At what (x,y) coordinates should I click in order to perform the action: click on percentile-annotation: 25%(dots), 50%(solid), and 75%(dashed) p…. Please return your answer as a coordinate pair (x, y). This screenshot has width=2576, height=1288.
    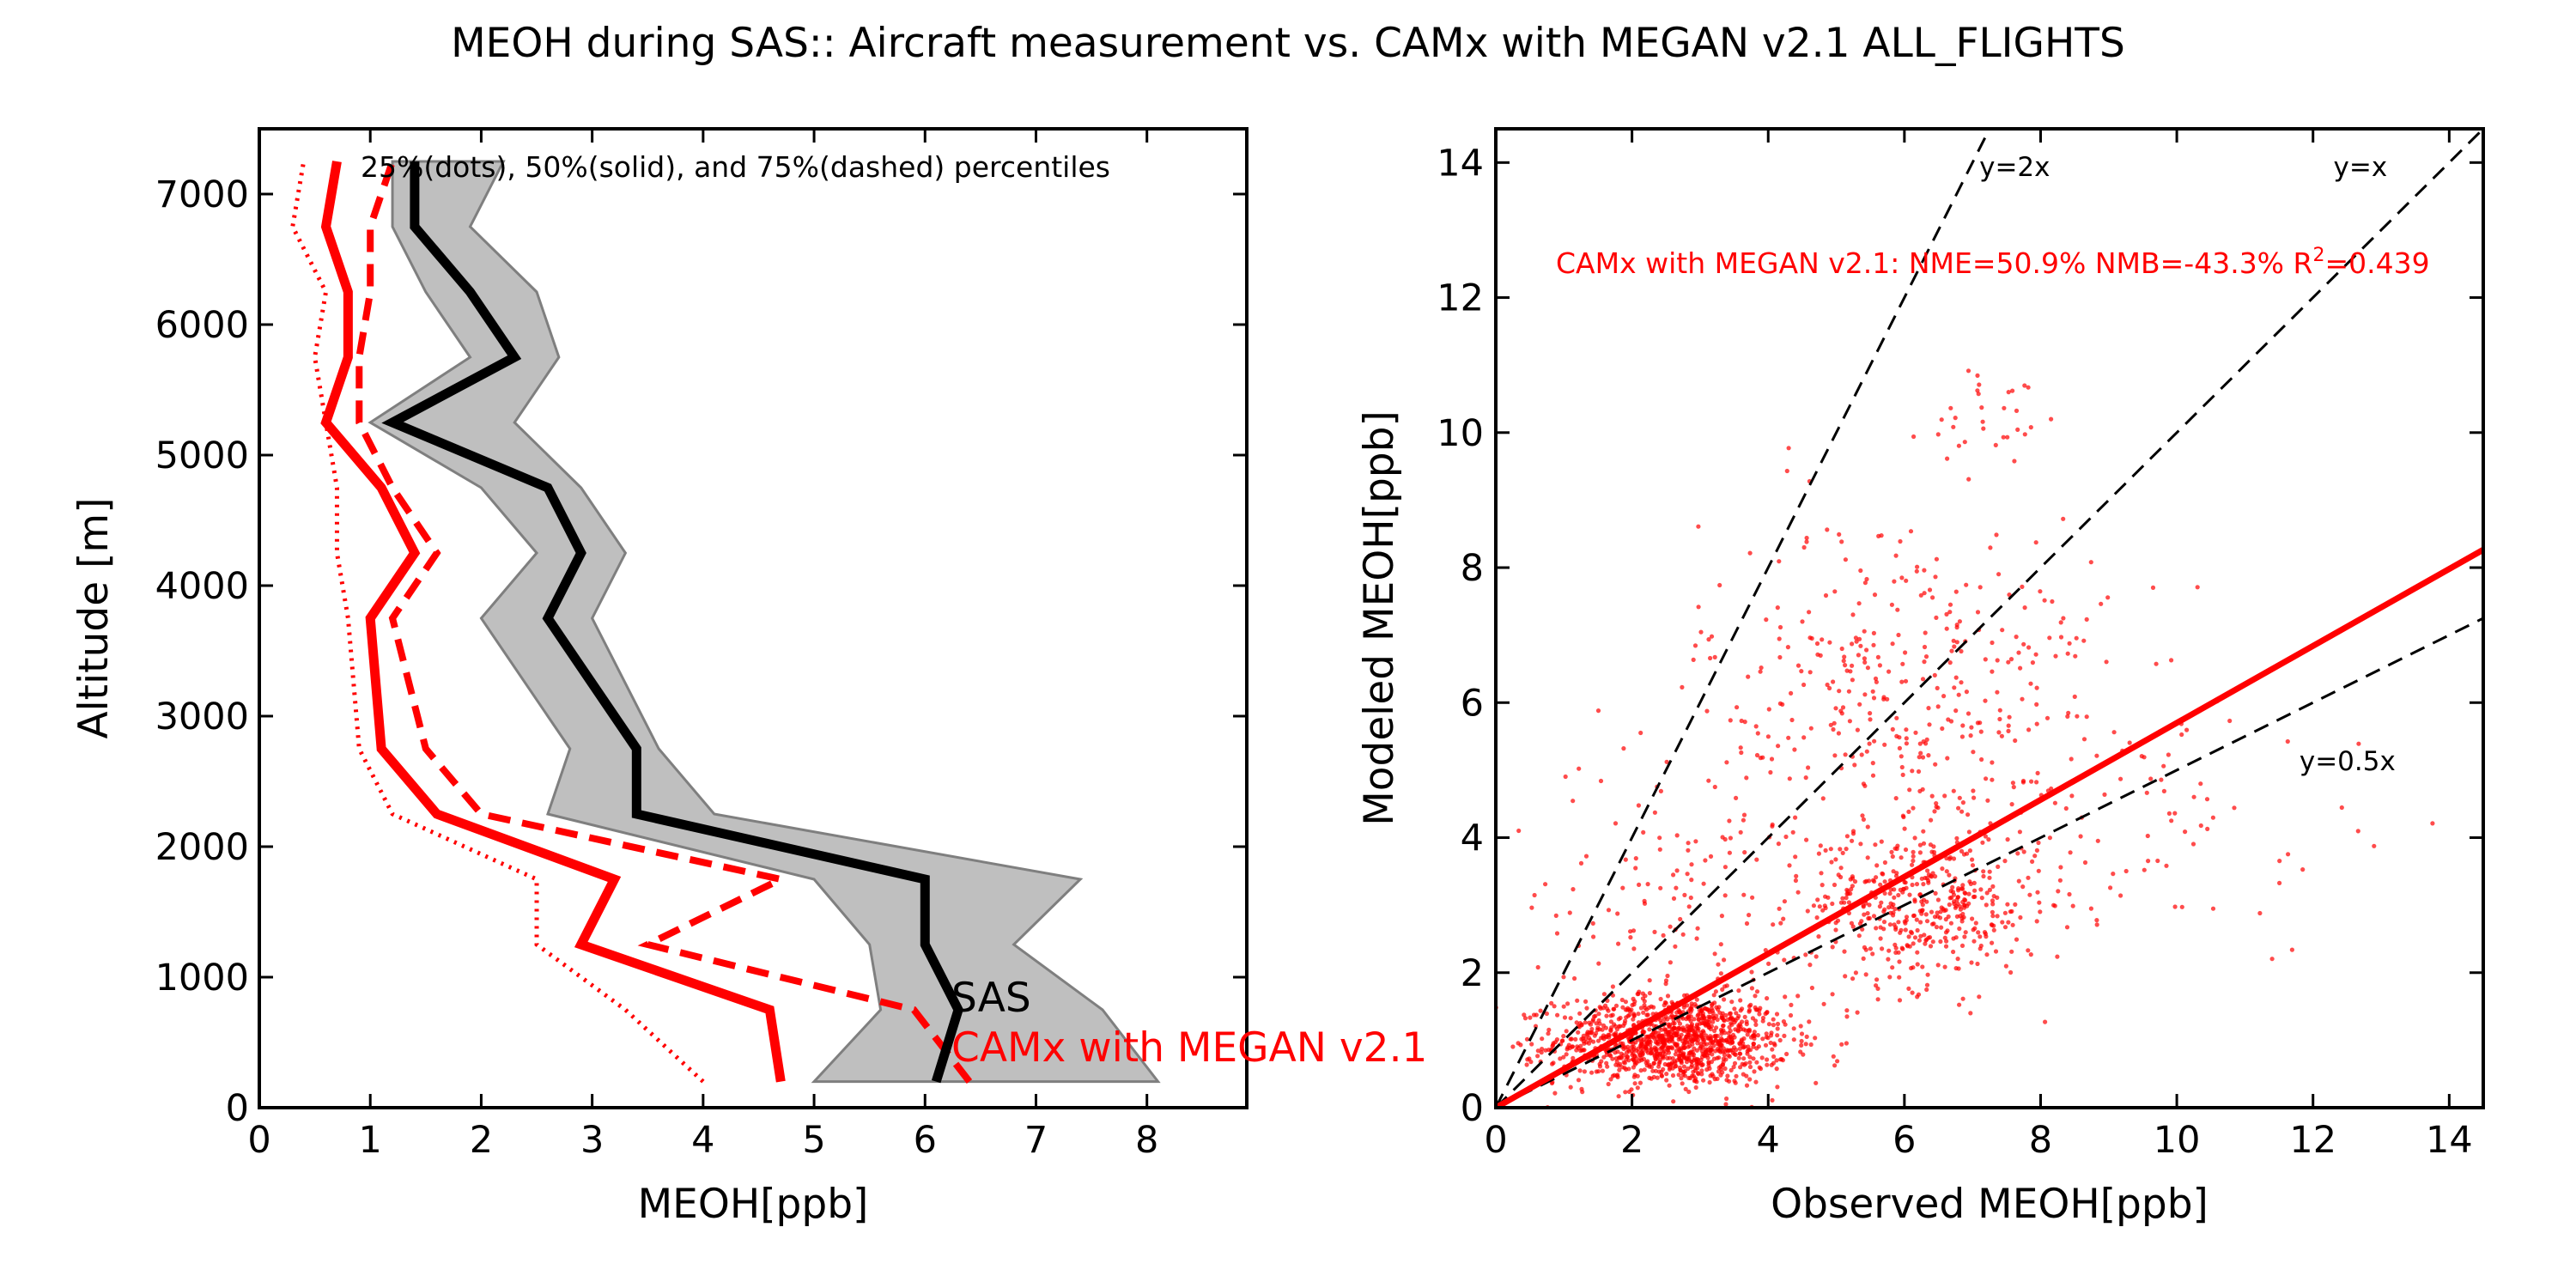
    Looking at the image, I should click on (735, 167).